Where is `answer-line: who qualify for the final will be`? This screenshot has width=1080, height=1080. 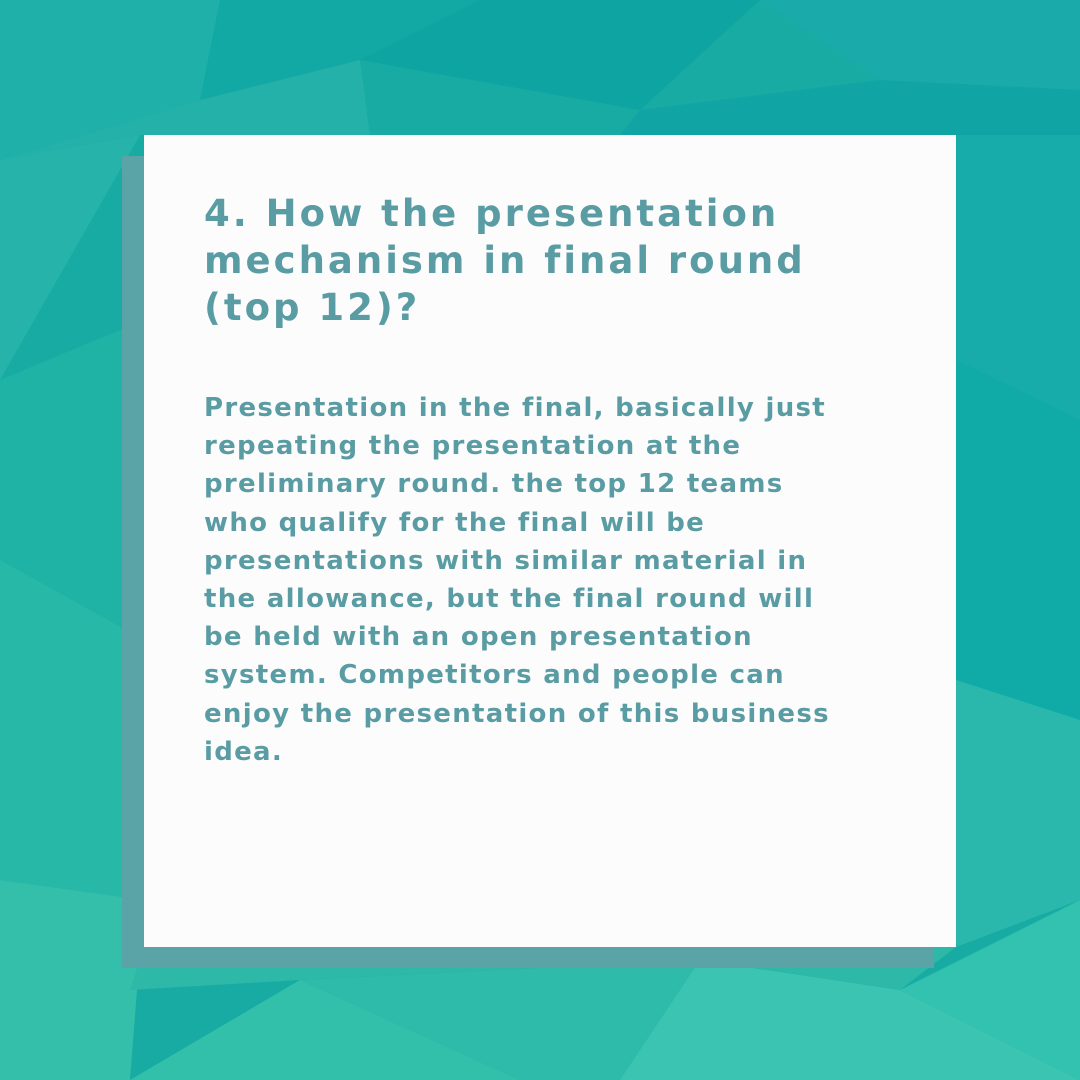 answer-line: who qualify for the final will be is located at coordinates (455, 522).